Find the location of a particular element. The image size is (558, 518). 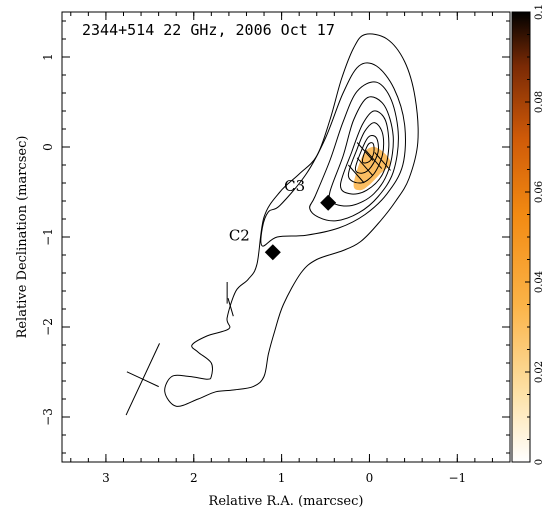

colorbar-tick-label: 0.1 is located at coordinates (539, 12).